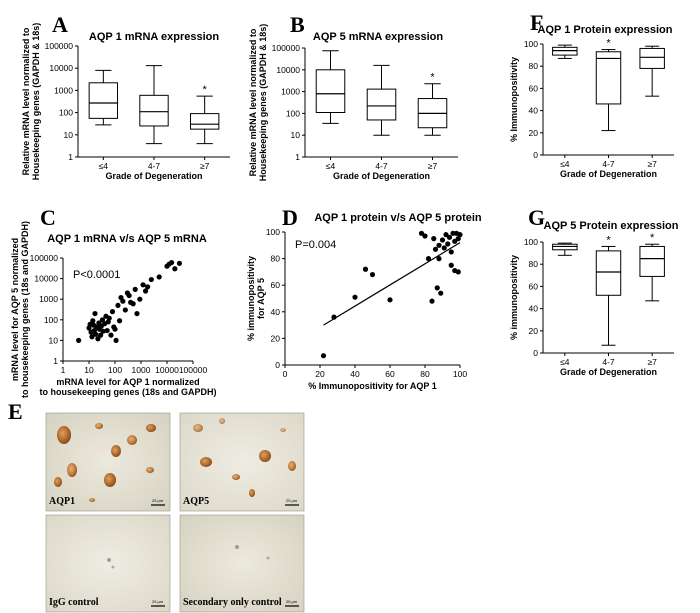 This screenshot has width=700, height=613. Describe the element at coordinates (296, 135) in the screenshot. I see `y-tick-label-b: 10` at that location.